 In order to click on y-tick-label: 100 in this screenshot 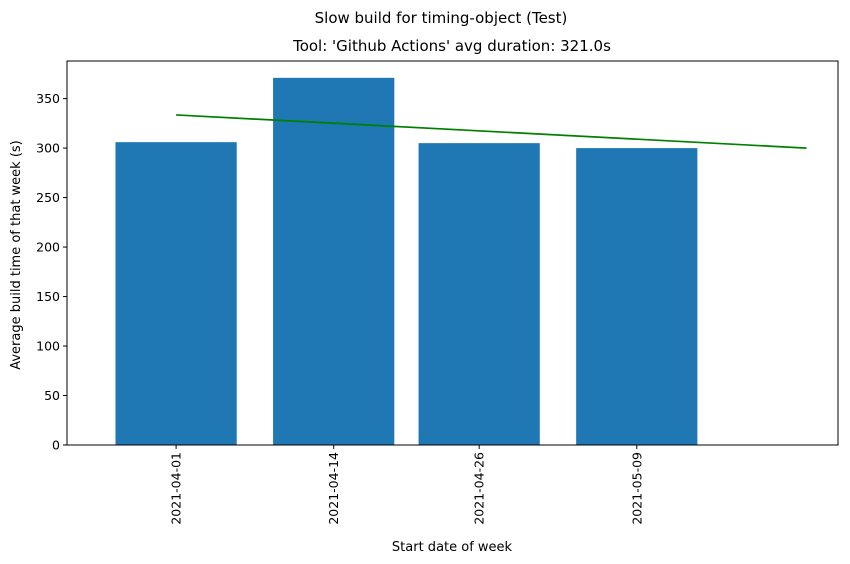, I will do `click(48, 346)`.